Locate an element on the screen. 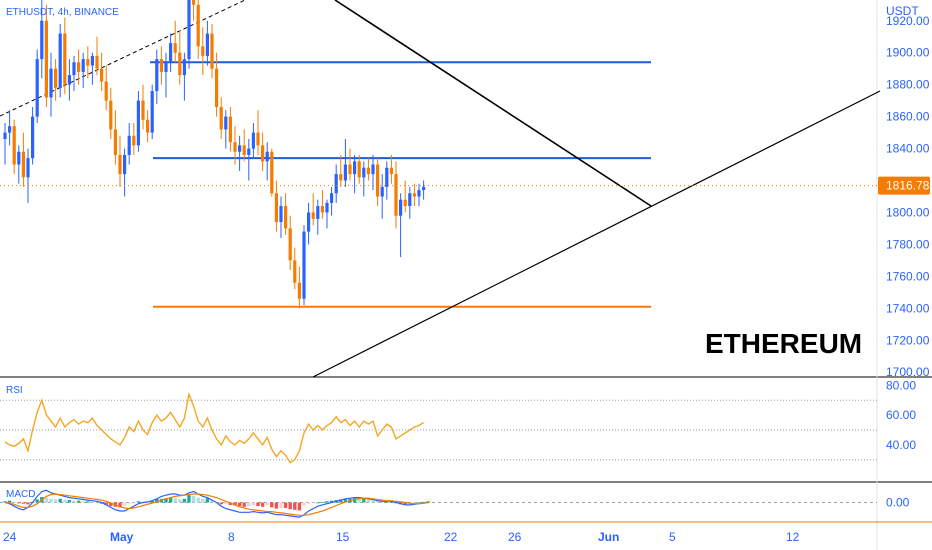 This screenshot has height=550, width=932. macd-panel: MACD 0.00 is located at coordinates (455, 503).